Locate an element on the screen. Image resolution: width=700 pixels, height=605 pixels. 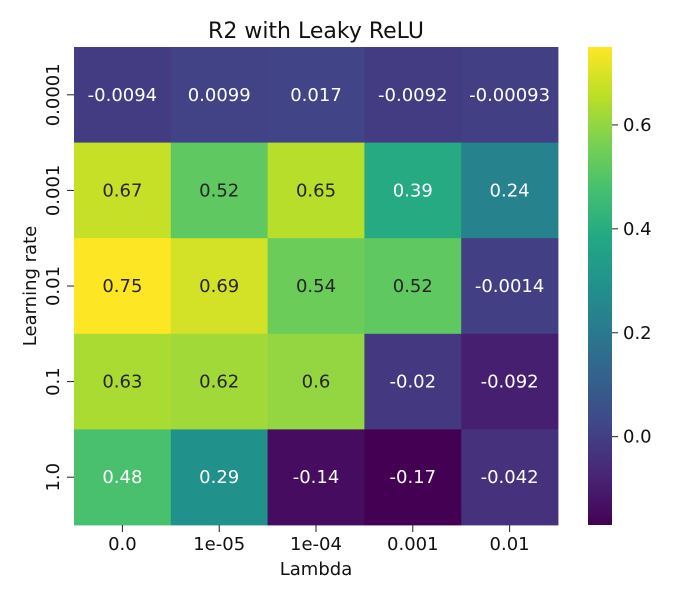
y-axis-tick-label-3: 0.1 is located at coordinates (53, 381).